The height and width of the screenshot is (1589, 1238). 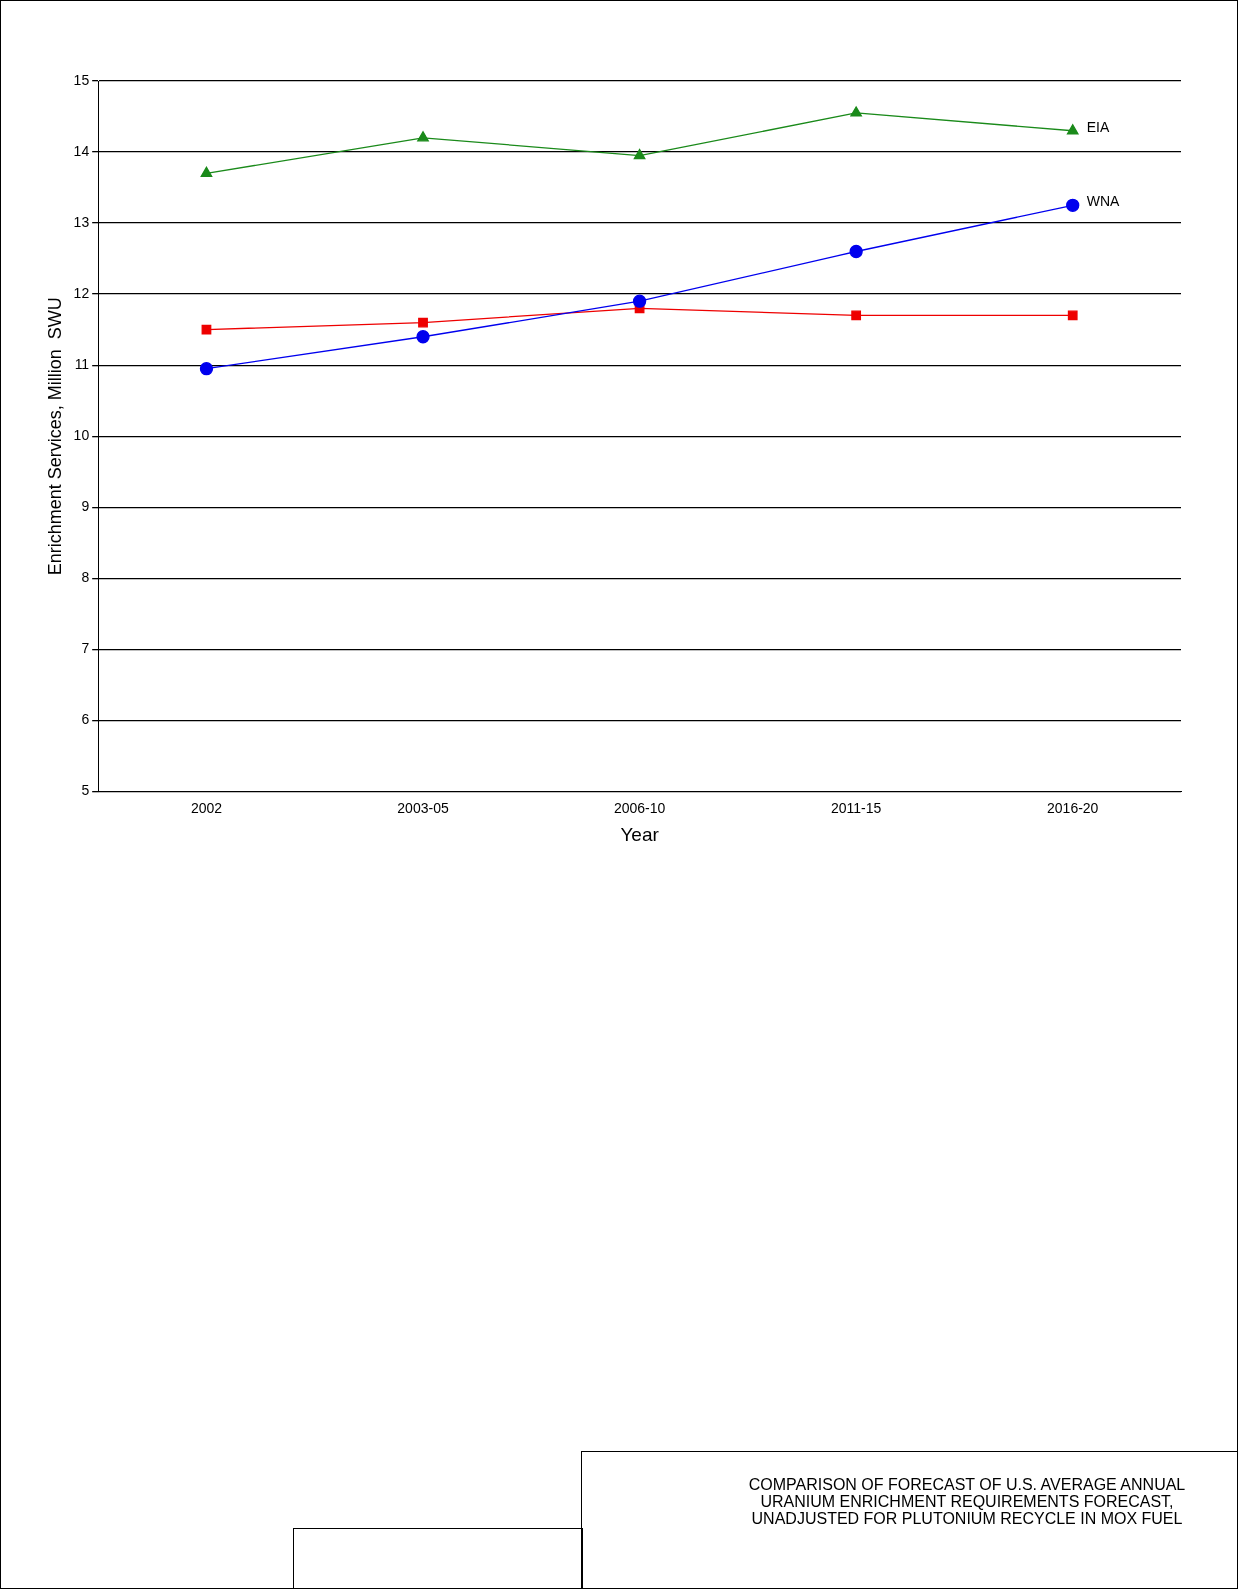 What do you see at coordinates (1098, 126) in the screenshot?
I see `series-label: EIA` at bounding box center [1098, 126].